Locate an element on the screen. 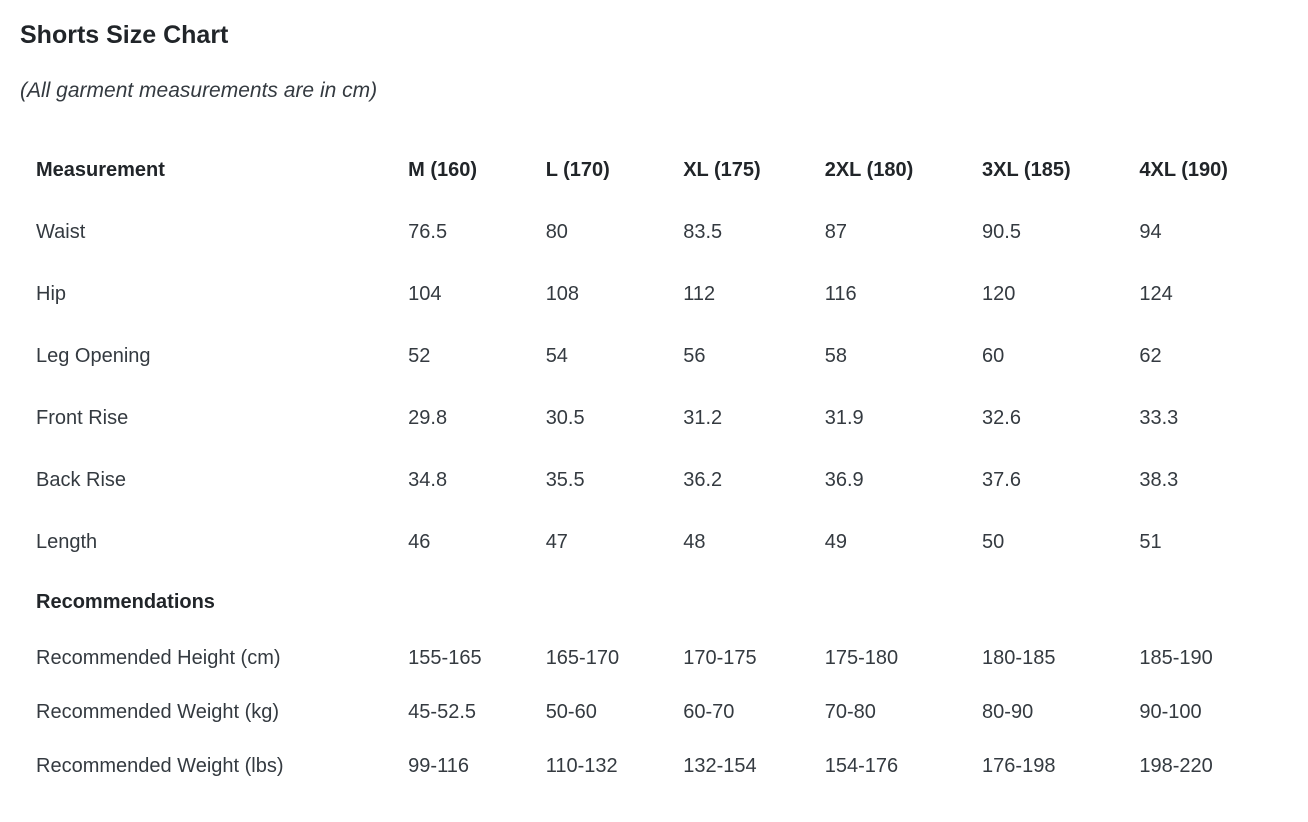  value-cell: 175-180 is located at coordinates (861, 658).